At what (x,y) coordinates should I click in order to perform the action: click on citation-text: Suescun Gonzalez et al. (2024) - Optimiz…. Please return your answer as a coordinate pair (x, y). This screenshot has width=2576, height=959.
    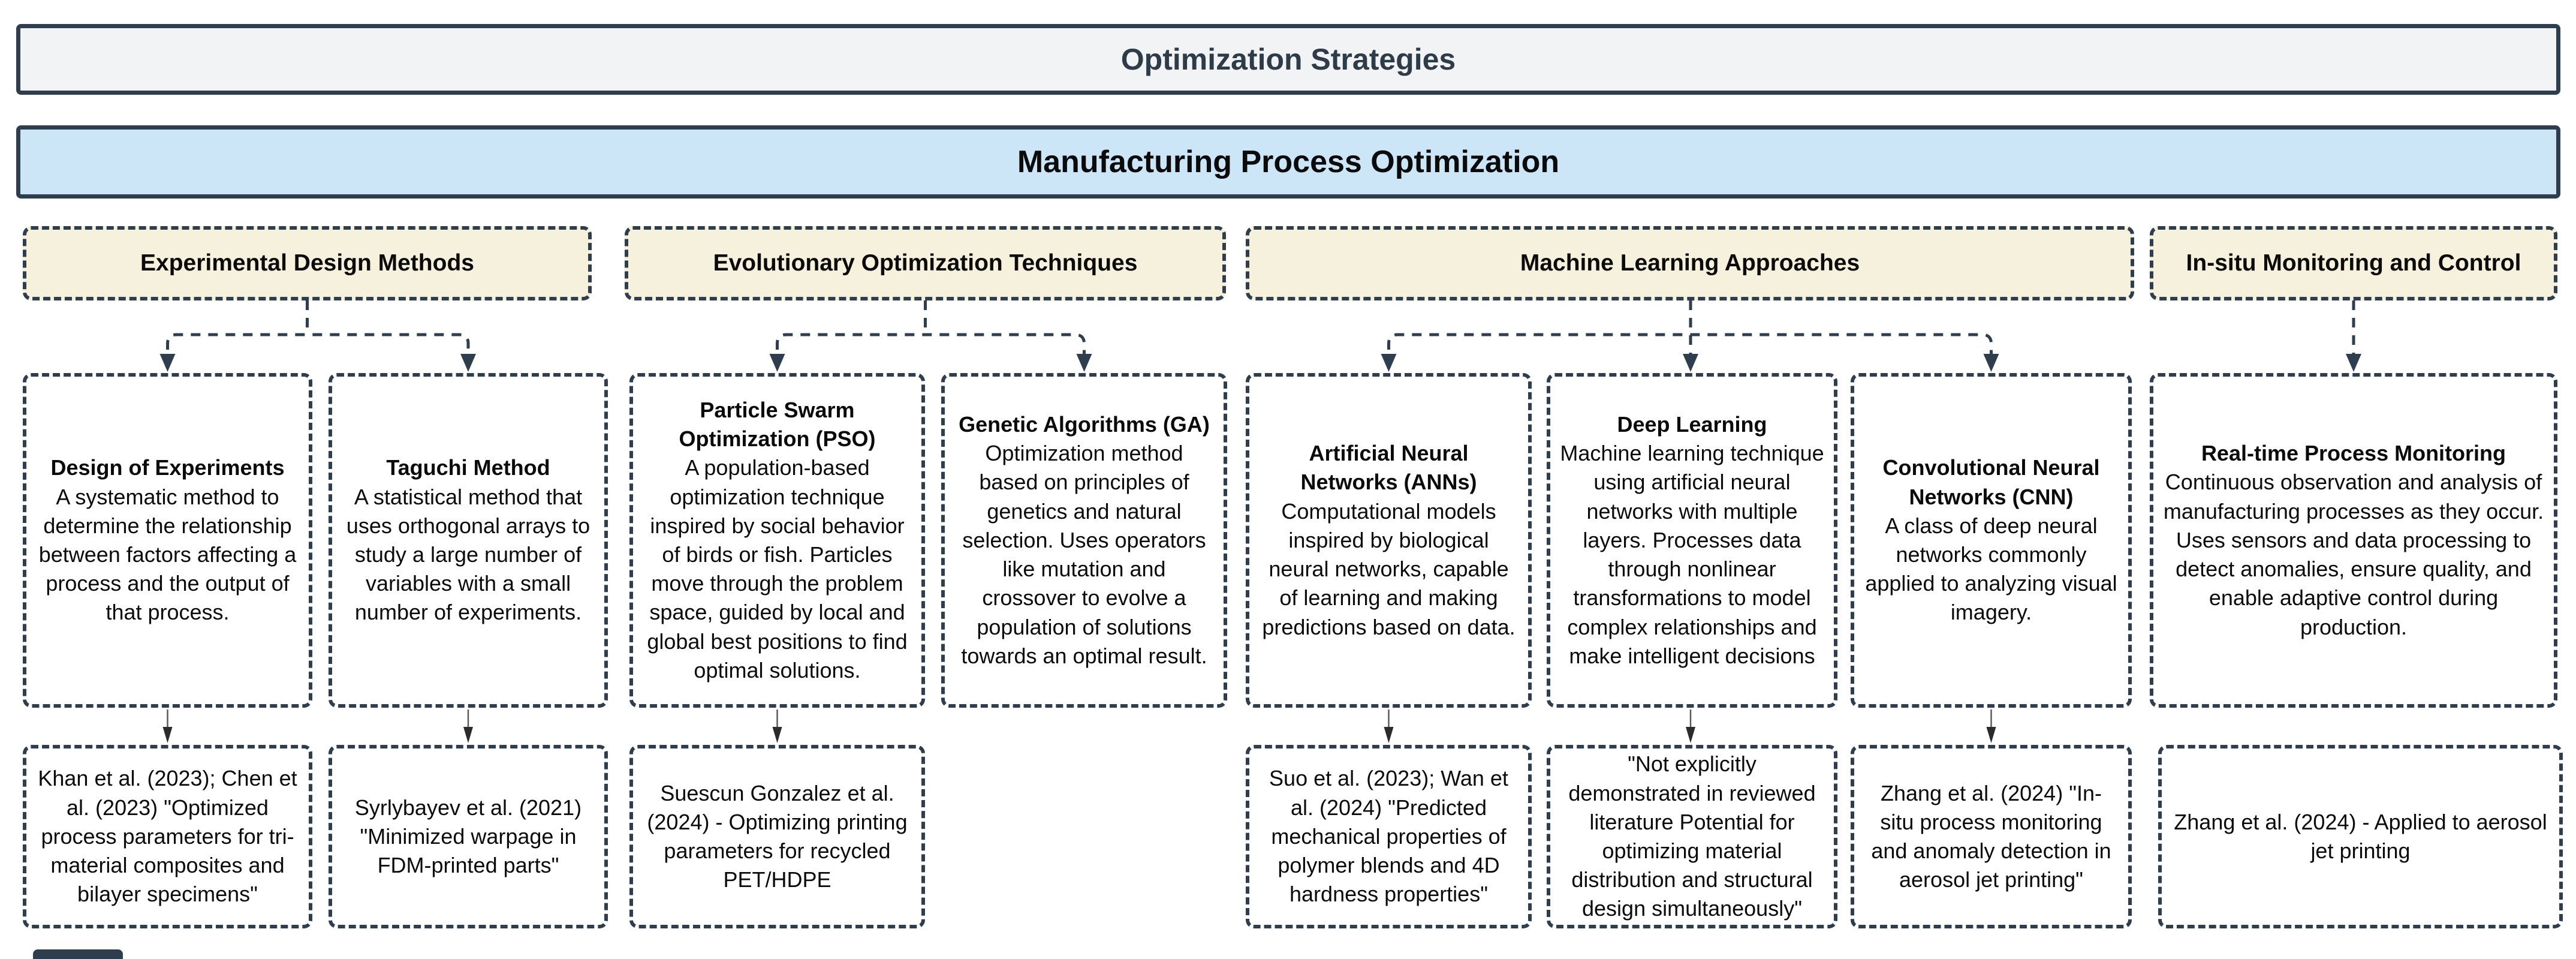
    Looking at the image, I should click on (778, 836).